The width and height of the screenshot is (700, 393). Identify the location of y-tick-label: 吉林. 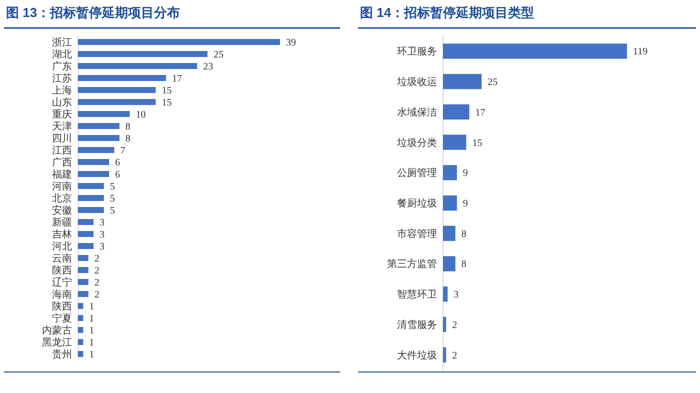
(62, 234).